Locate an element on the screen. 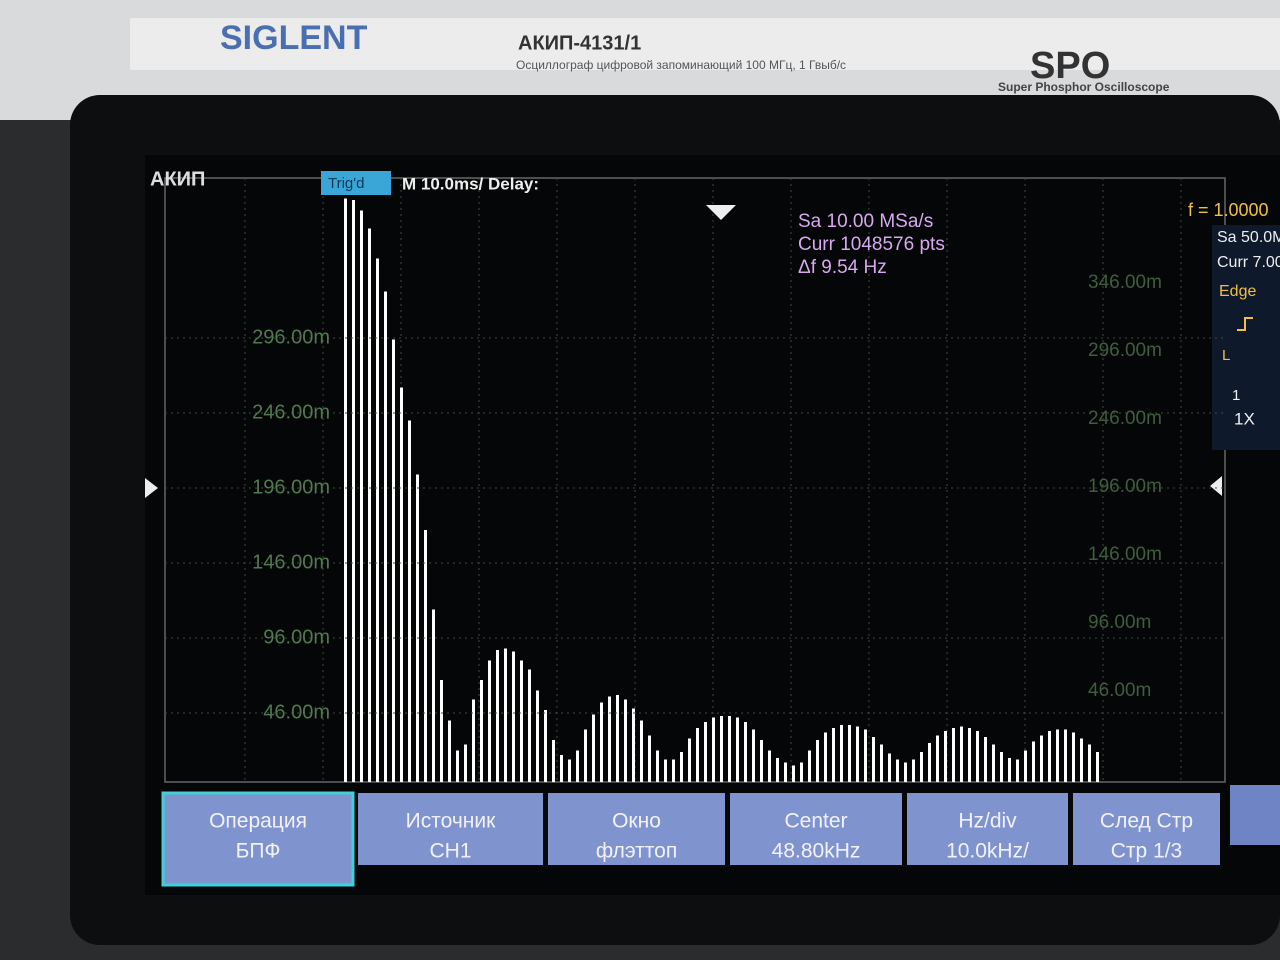 This screenshot has width=1280, height=960. right-scale-label: 346.00m is located at coordinates (1125, 282).